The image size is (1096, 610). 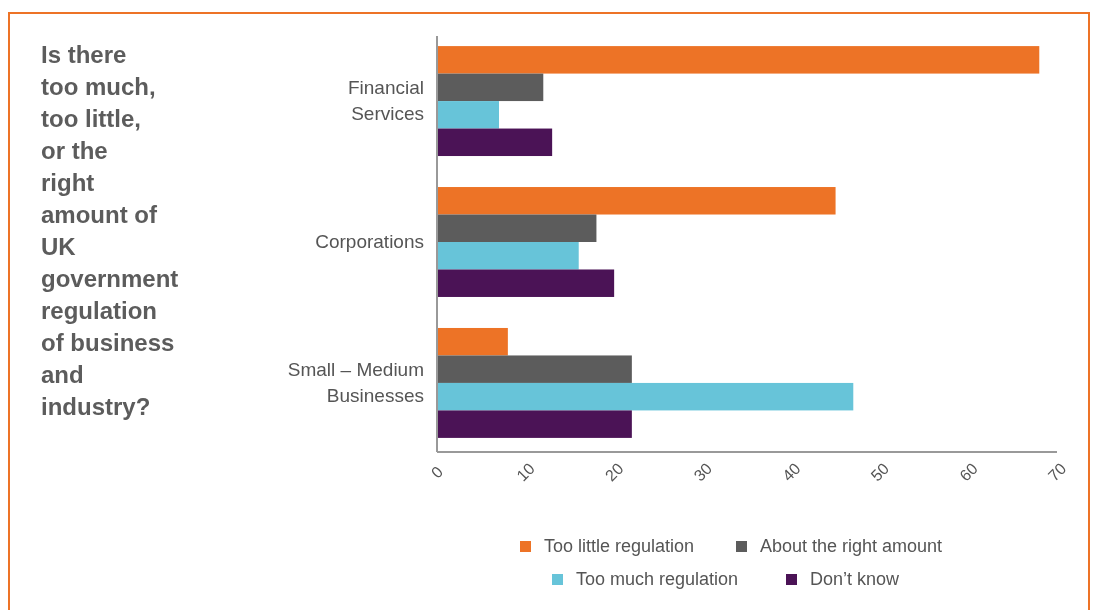 I want to click on legend-label: Don’t know, so click(x=855, y=579).